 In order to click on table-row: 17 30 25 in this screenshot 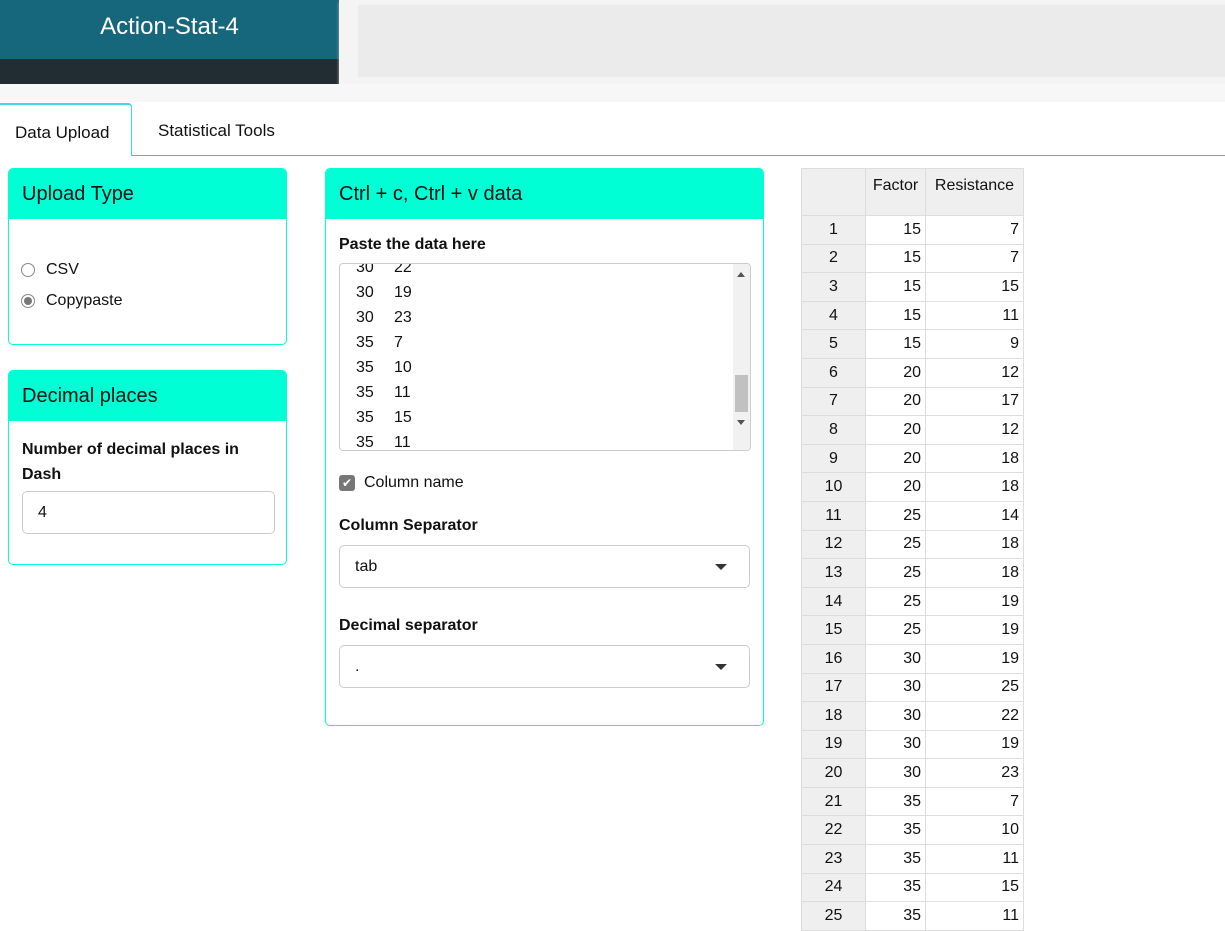, I will do `click(912, 687)`.